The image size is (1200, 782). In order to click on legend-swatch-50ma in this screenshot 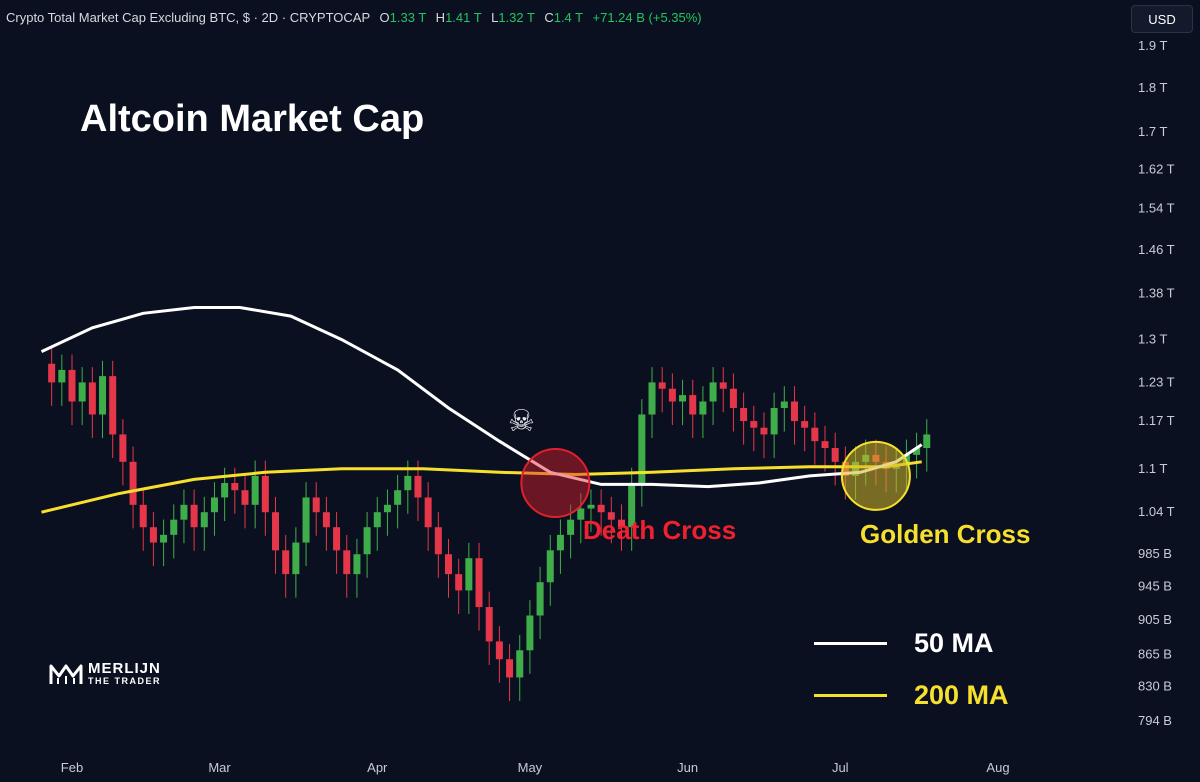, I will do `click(850, 643)`.